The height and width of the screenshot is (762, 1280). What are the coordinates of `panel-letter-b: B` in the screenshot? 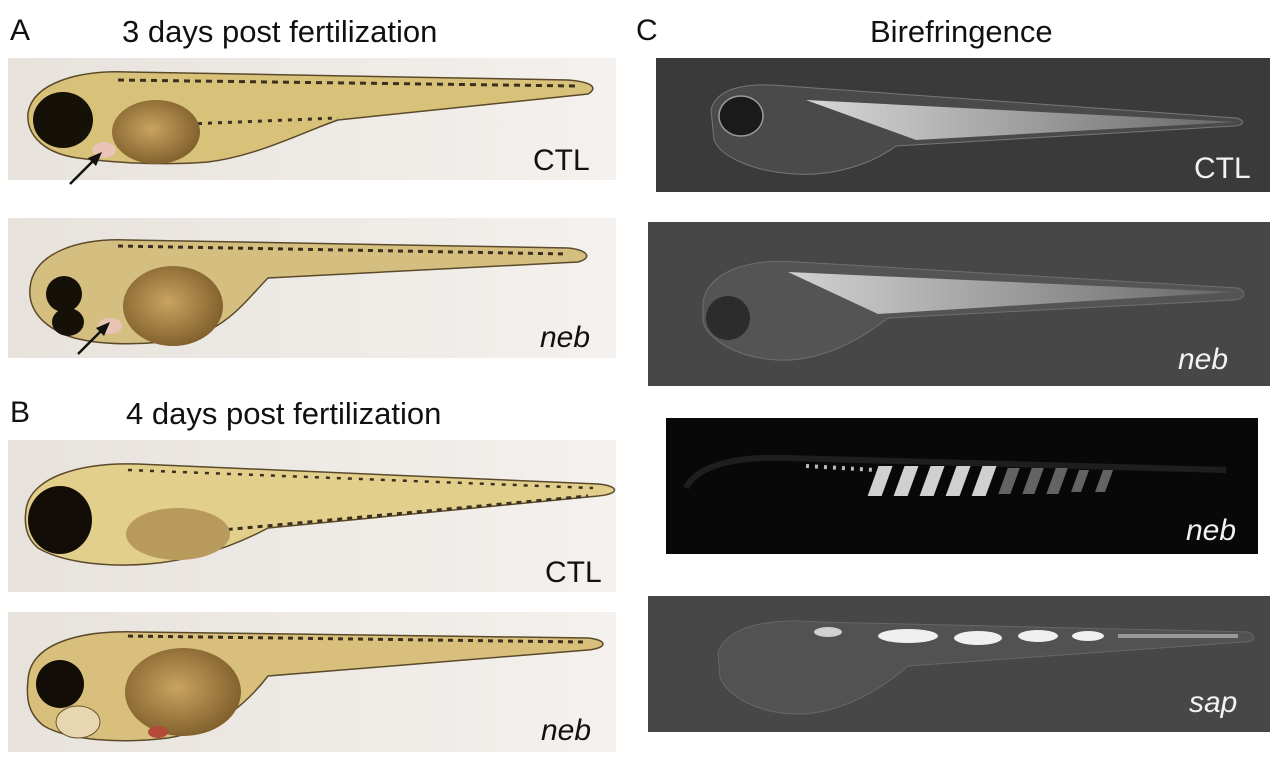 It's located at (20, 412).